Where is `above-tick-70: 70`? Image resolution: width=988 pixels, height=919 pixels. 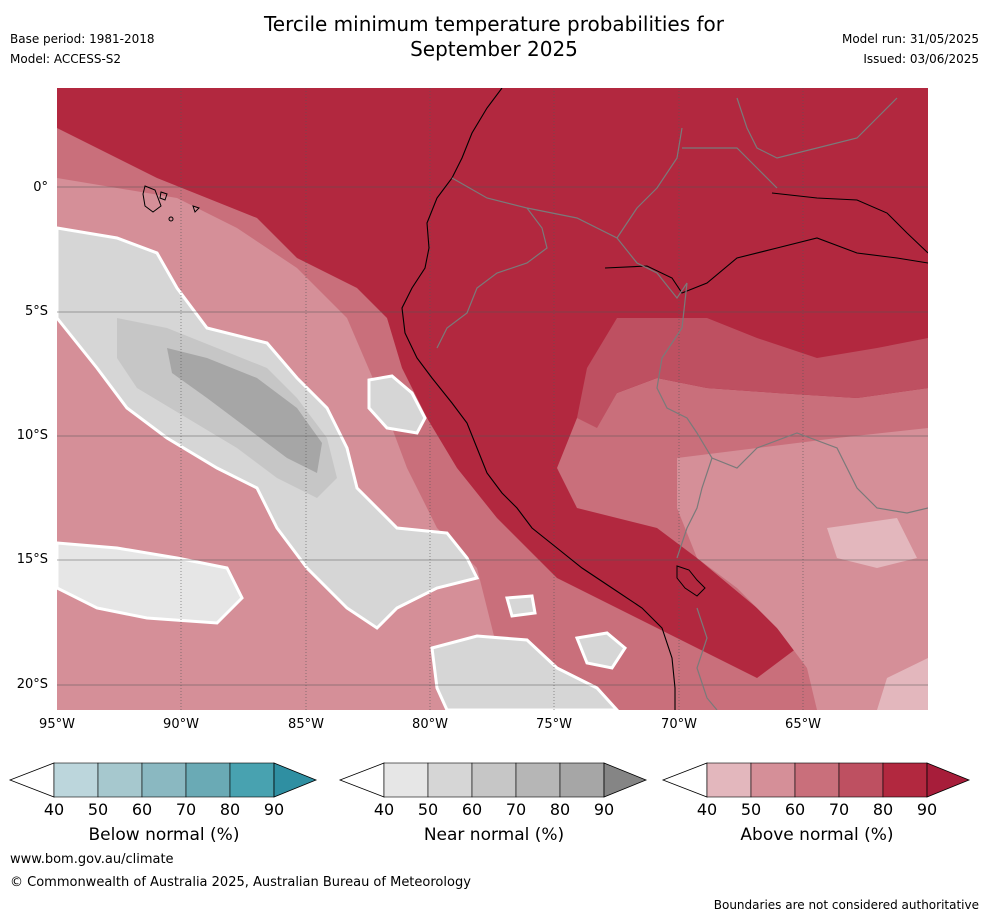 above-tick-70: 70 is located at coordinates (839, 809).